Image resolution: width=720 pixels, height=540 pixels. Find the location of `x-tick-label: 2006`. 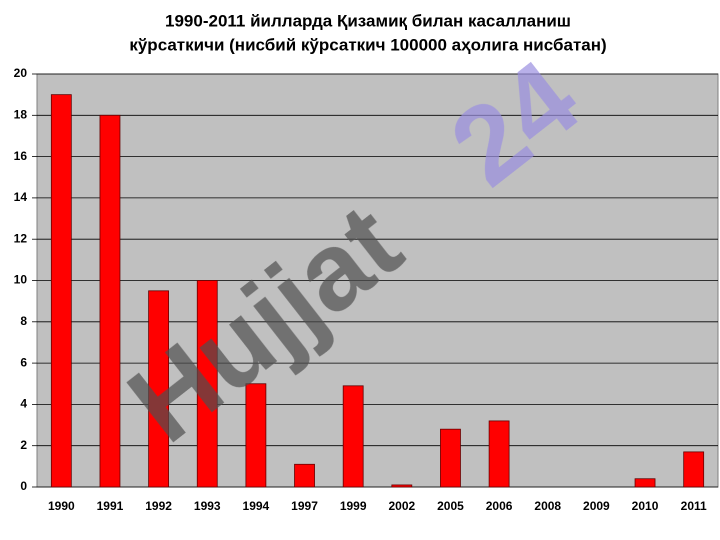

x-tick-label: 2006 is located at coordinates (499, 506).